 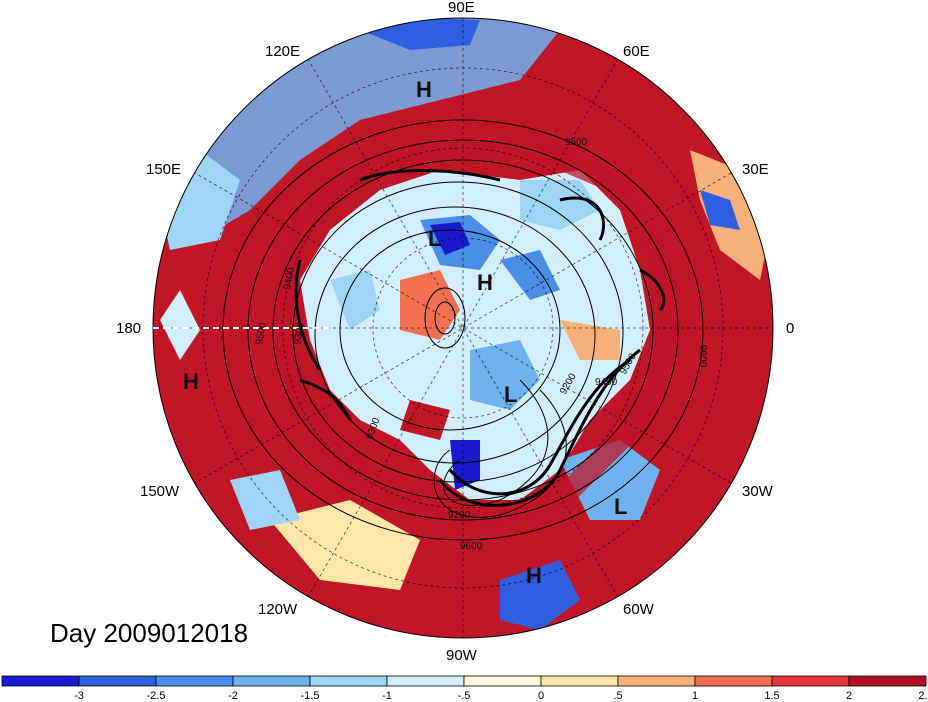 I want to click on colorbar-tick-label: -2, so click(x=233, y=696).